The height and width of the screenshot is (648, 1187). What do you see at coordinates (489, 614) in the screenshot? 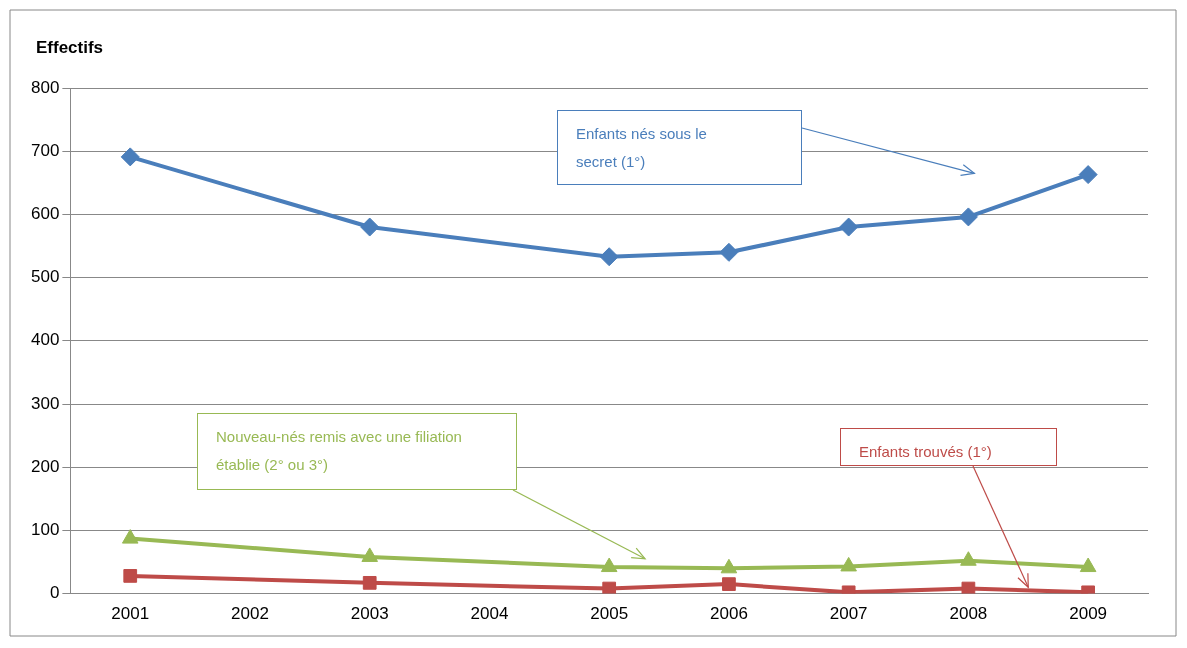
I see `x-tick-label: 2004` at bounding box center [489, 614].